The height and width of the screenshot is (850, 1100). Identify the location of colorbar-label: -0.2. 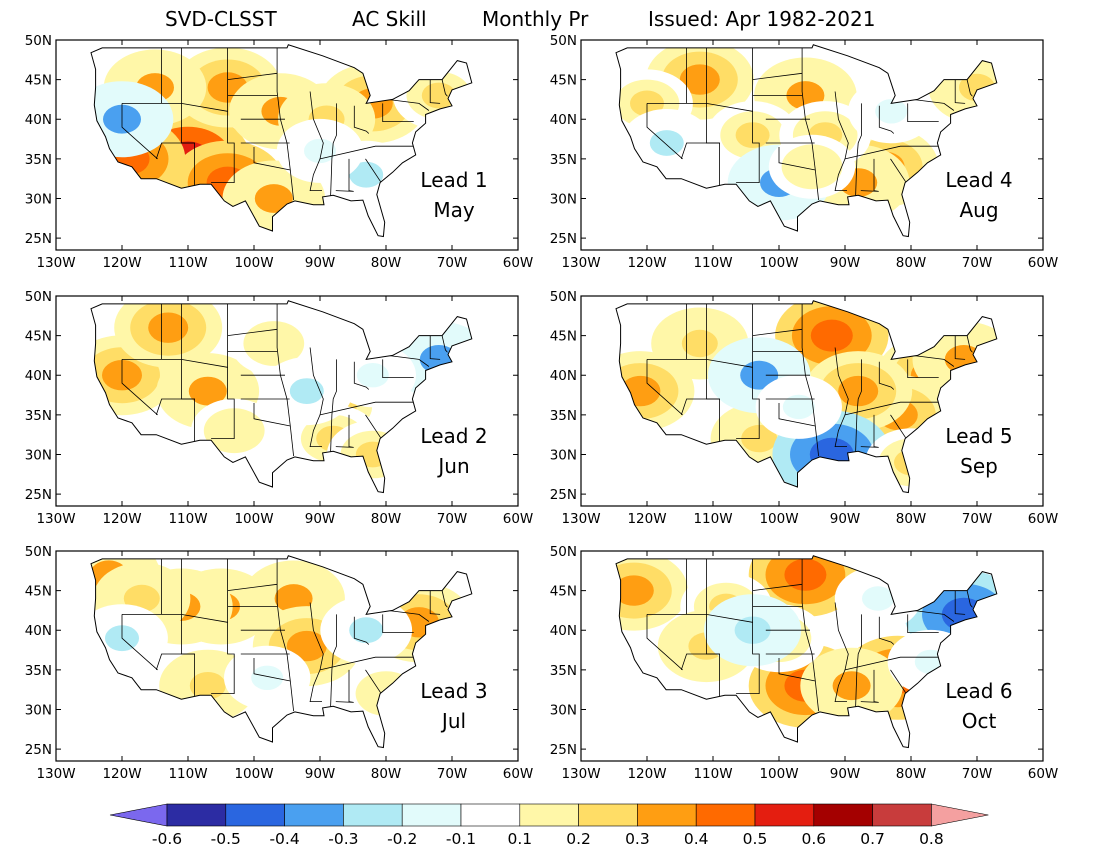
(402, 839).